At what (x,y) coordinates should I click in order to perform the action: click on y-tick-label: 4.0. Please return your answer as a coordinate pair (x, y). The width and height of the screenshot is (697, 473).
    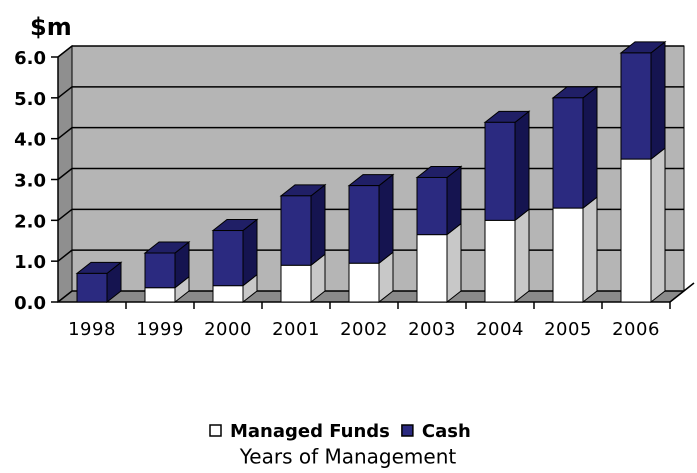
    Looking at the image, I should click on (30, 140).